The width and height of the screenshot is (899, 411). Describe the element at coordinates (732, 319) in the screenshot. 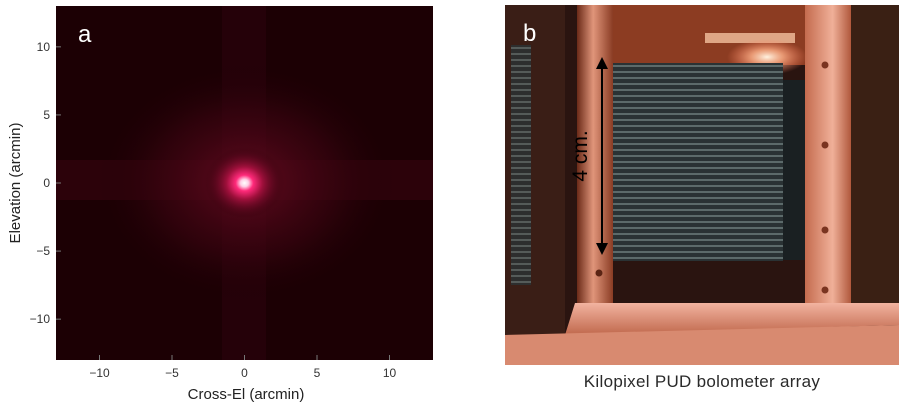

I see `base-plate` at that location.